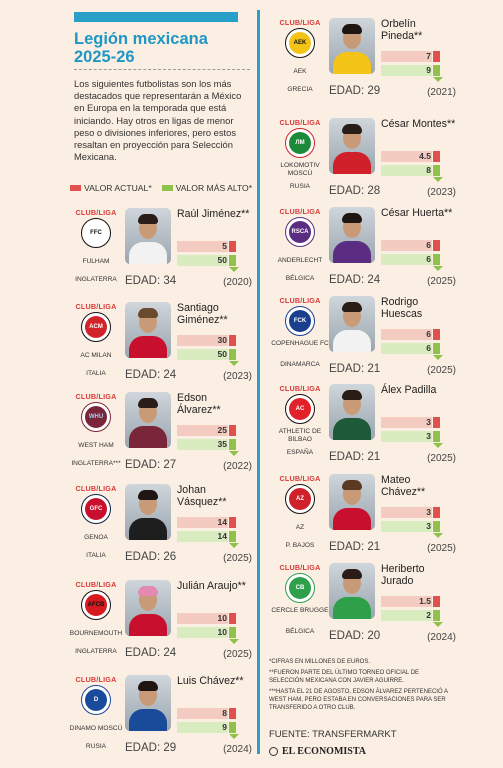 The width and height of the screenshot is (503, 768). I want to click on title-divider, so click(162, 69).